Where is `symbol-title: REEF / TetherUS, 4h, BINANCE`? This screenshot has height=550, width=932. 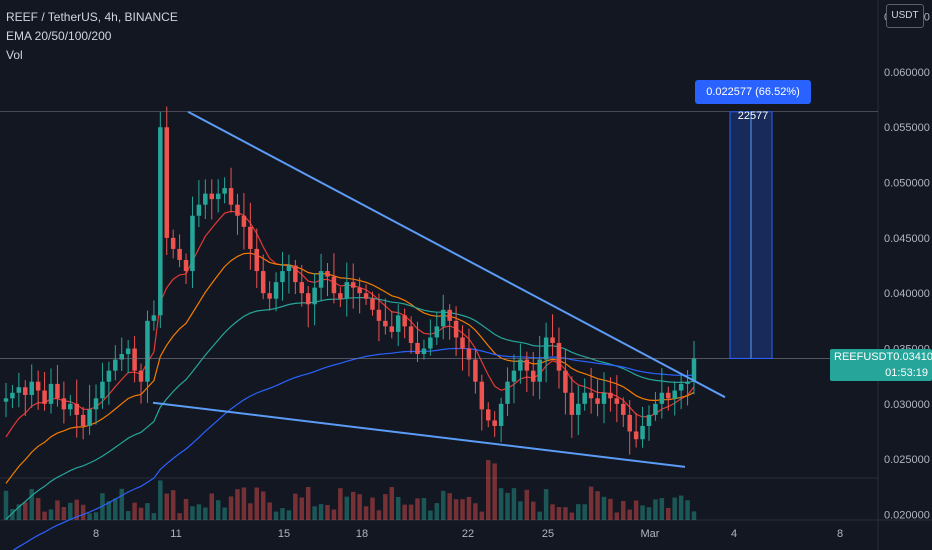
symbol-title: REEF / TetherUS, 4h, BINANCE is located at coordinates (92, 17).